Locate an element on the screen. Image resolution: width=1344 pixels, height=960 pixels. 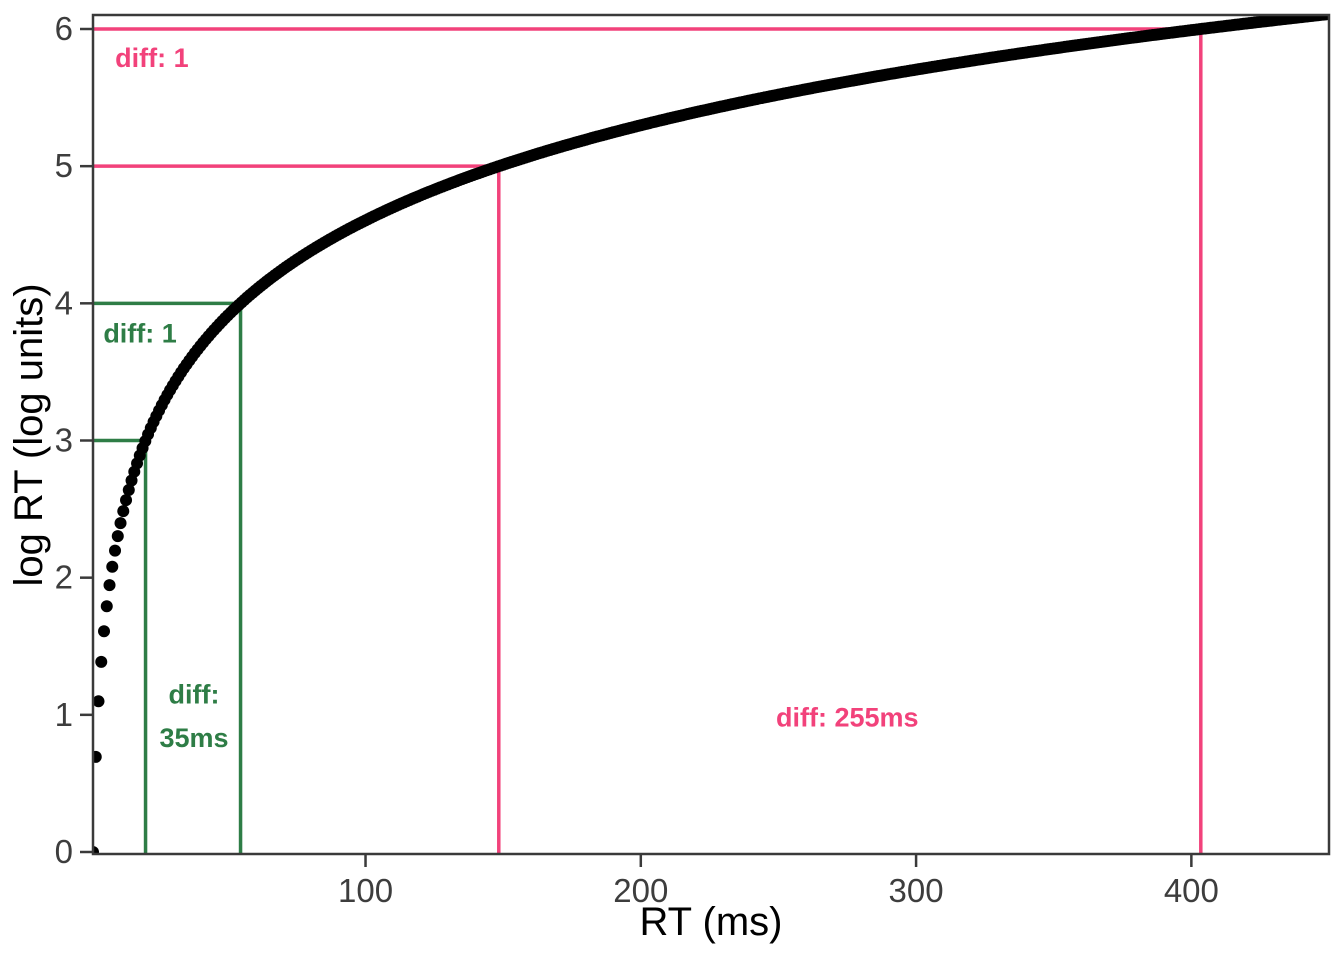
x-tick-label: 200 is located at coordinates (640, 890).